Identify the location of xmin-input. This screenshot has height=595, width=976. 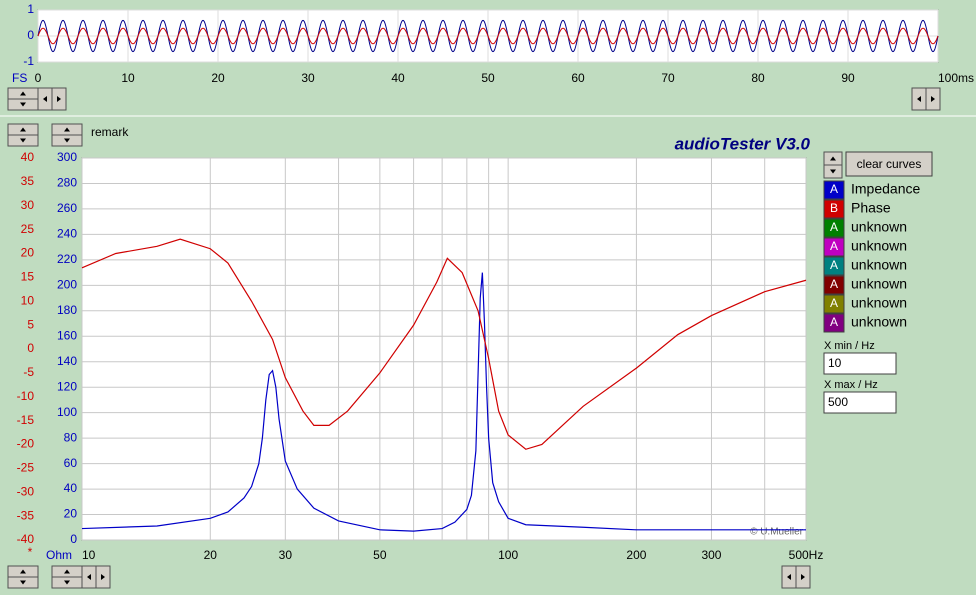
(860, 363).